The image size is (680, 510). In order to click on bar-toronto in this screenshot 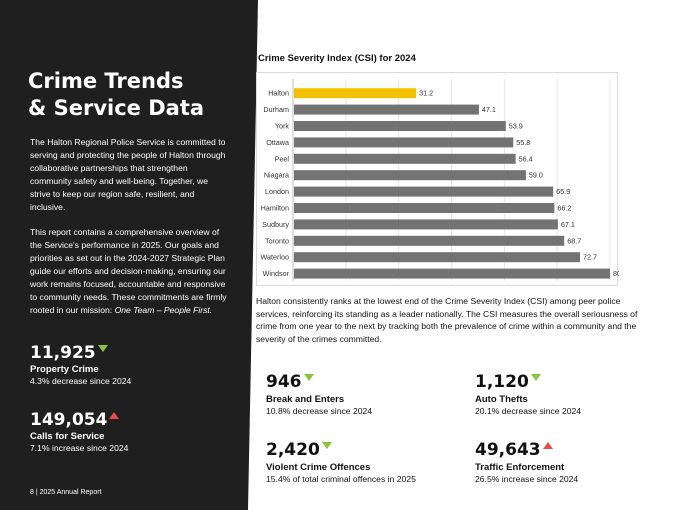, I will do `click(429, 240)`.